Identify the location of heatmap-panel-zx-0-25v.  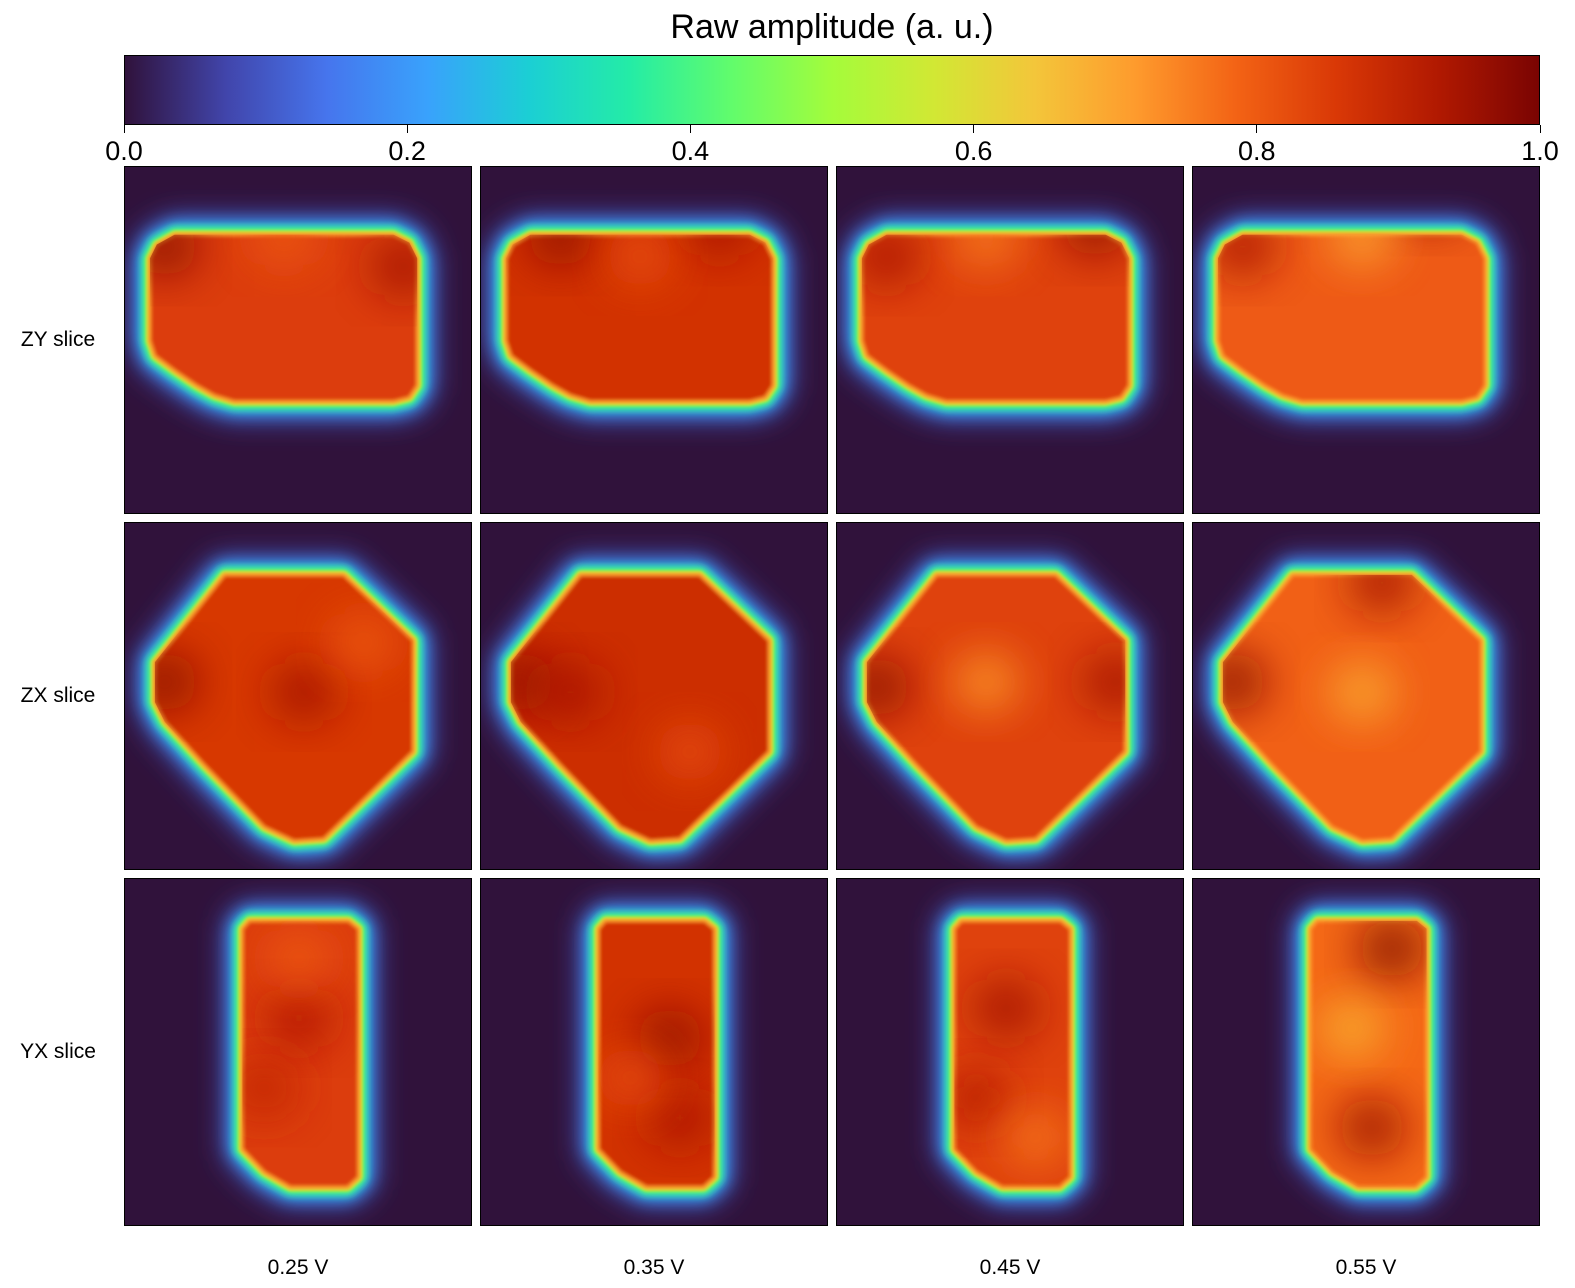
(298, 696).